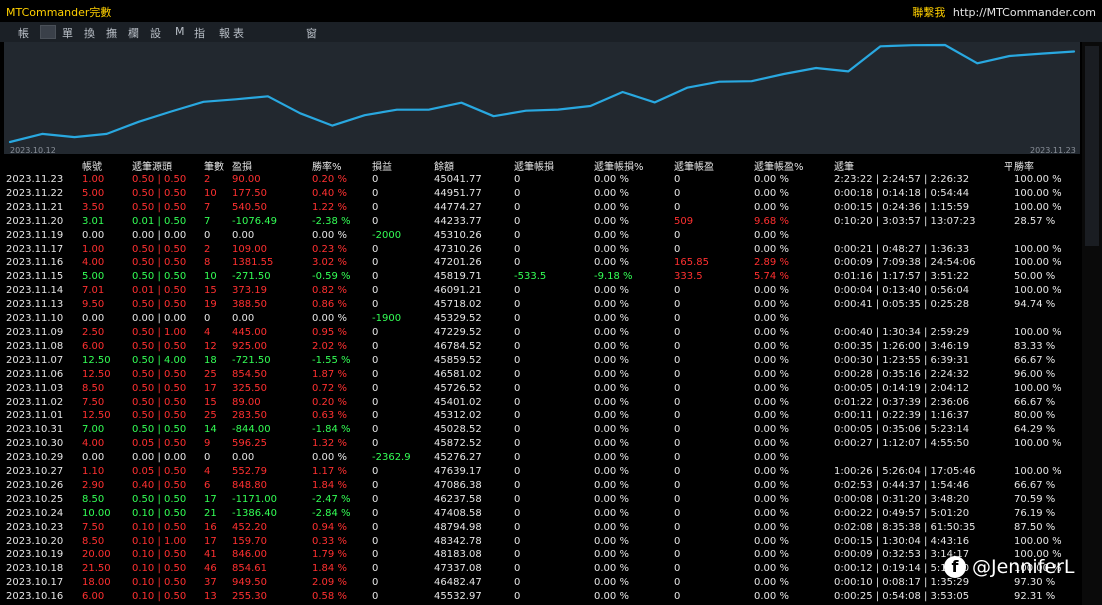 This screenshot has height=605, width=1102. I want to click on toolbar-item-table: 表, so click(238, 33).